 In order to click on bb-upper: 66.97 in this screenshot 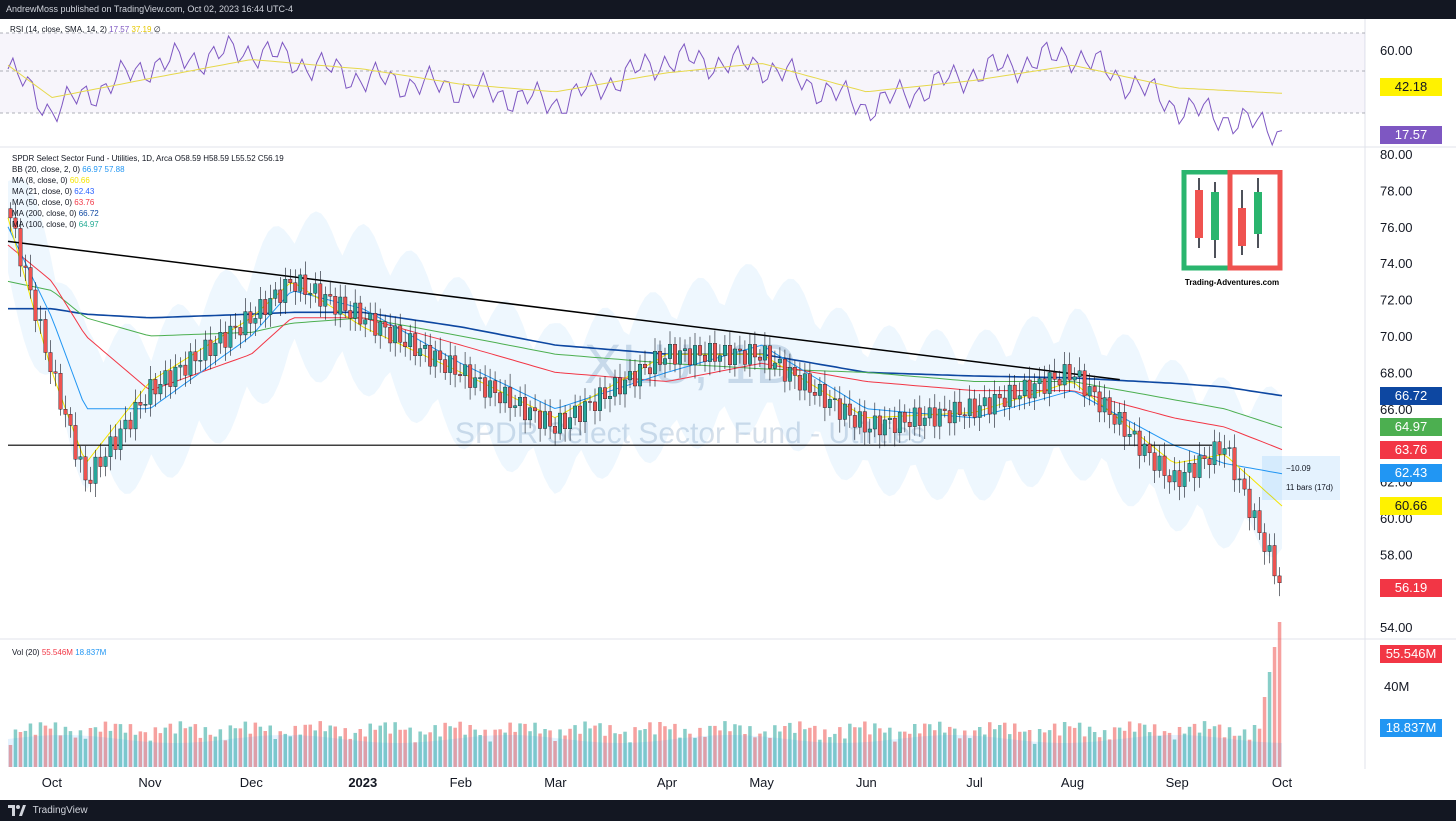, I will do `click(92, 169)`.